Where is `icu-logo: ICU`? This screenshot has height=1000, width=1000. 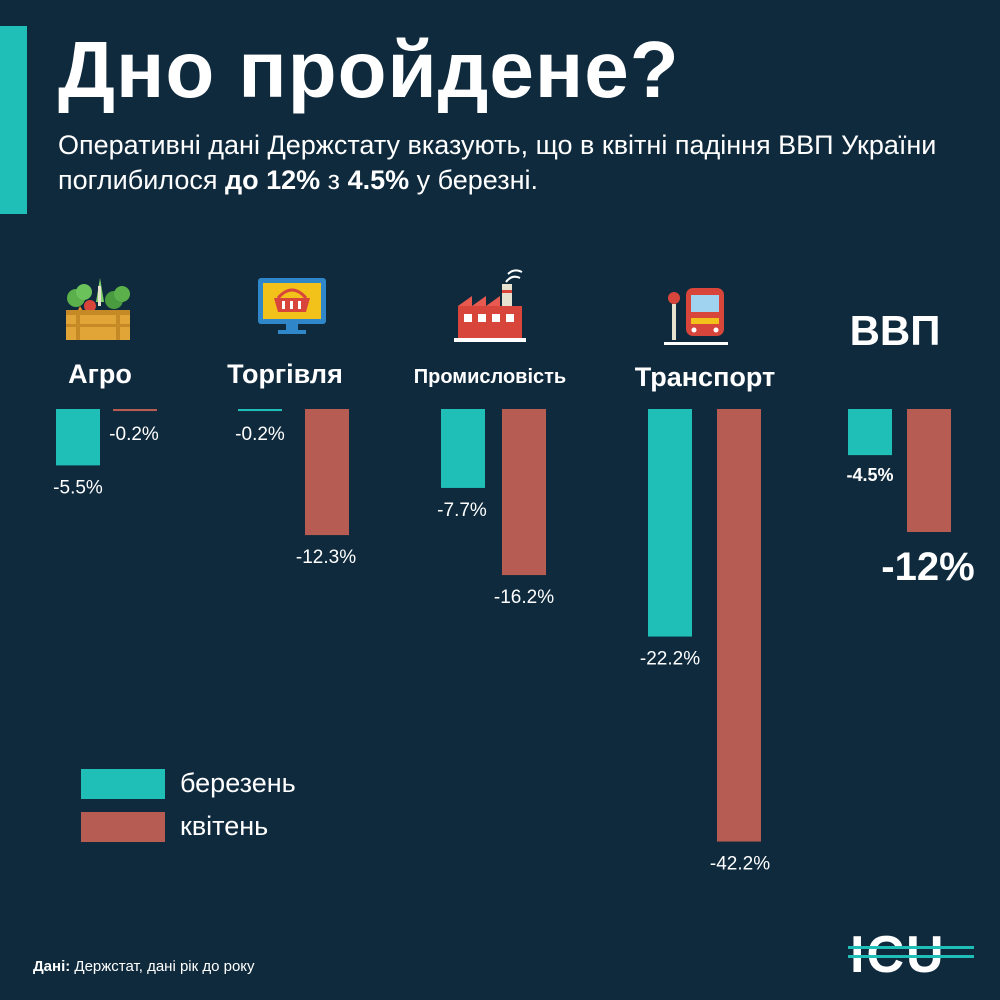 icu-logo: ICU is located at coordinates (911, 953).